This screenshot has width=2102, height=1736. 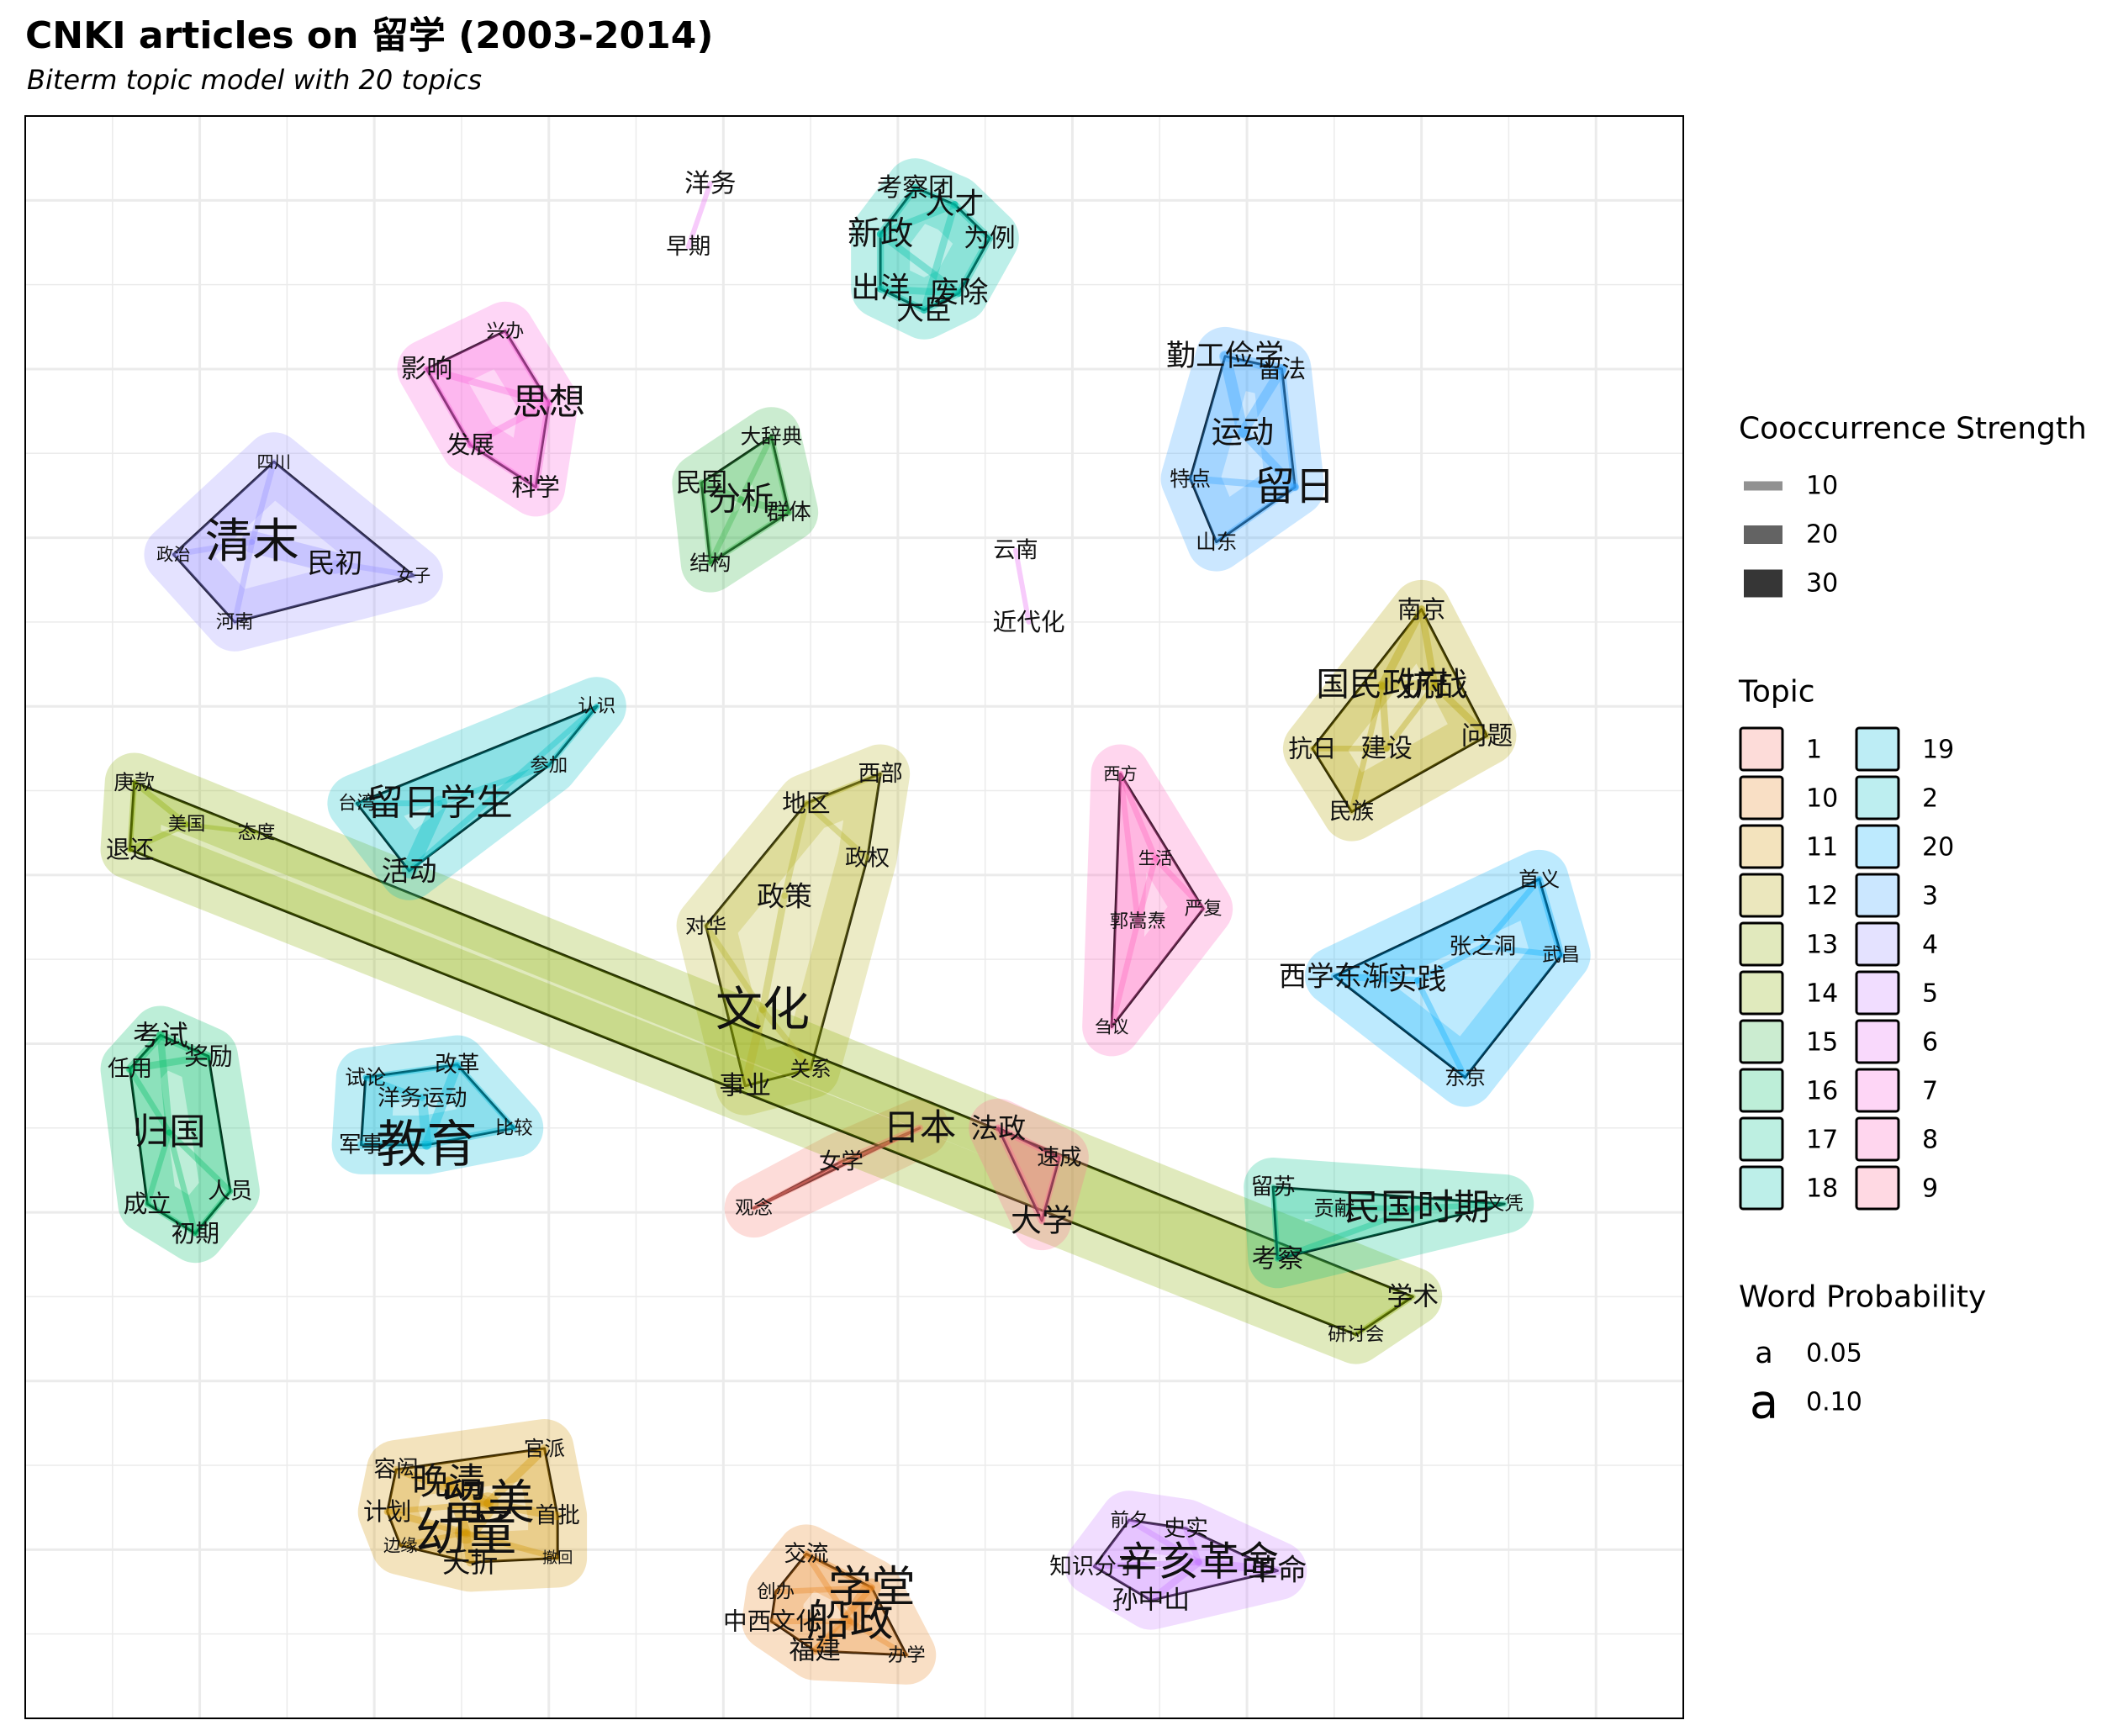 What do you see at coordinates (754, 1208) in the screenshot?
I see `word-label: 观念` at bounding box center [754, 1208].